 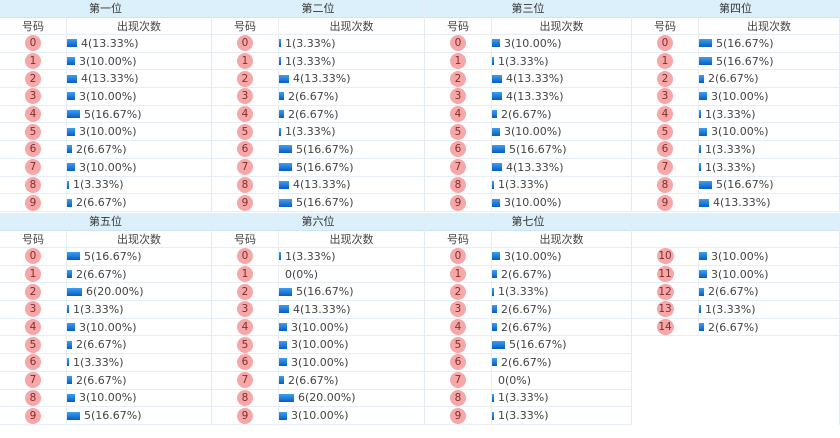 I want to click on count-label: 5(16.67%), so click(x=325, y=167).